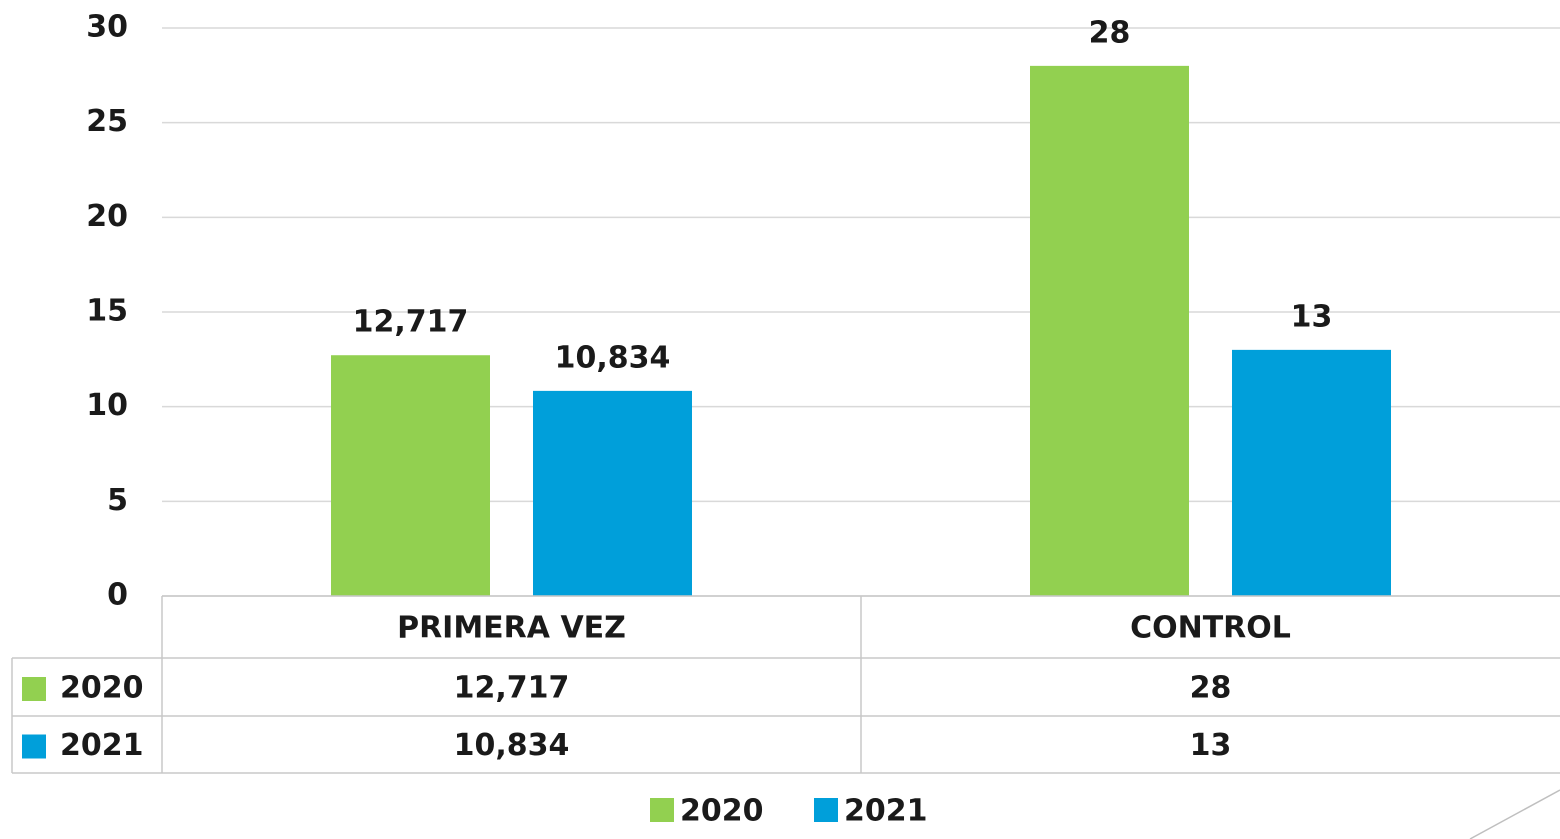  Describe the element at coordinates (107, 27) in the screenshot. I see `y-tick-label: 30` at that location.